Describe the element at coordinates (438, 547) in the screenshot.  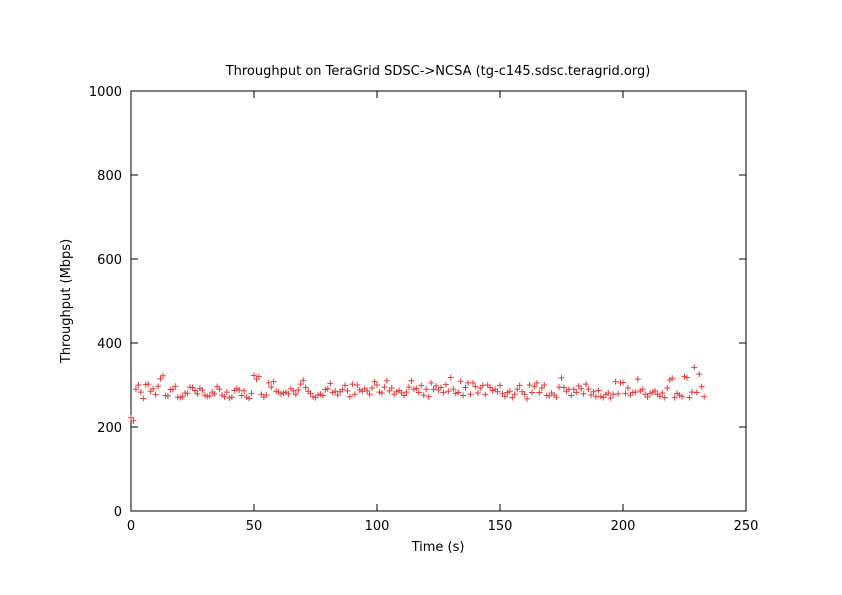
I see `x-axis-label: Time (s)` at that location.